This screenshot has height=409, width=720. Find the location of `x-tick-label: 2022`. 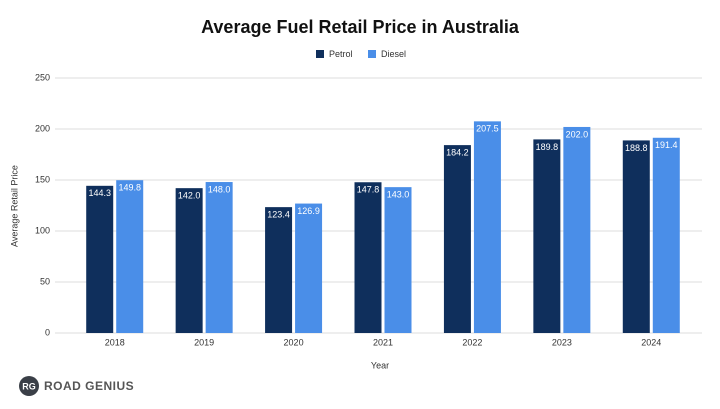

x-tick-label: 2022 is located at coordinates (472, 342).